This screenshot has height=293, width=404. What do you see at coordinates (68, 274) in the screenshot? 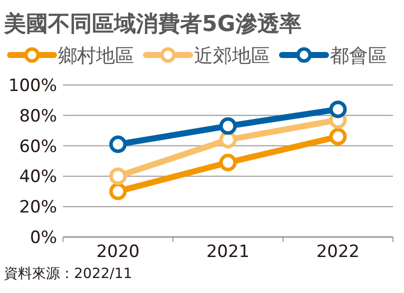
I see `source-note: 資料來源：2022/11` at bounding box center [68, 274].